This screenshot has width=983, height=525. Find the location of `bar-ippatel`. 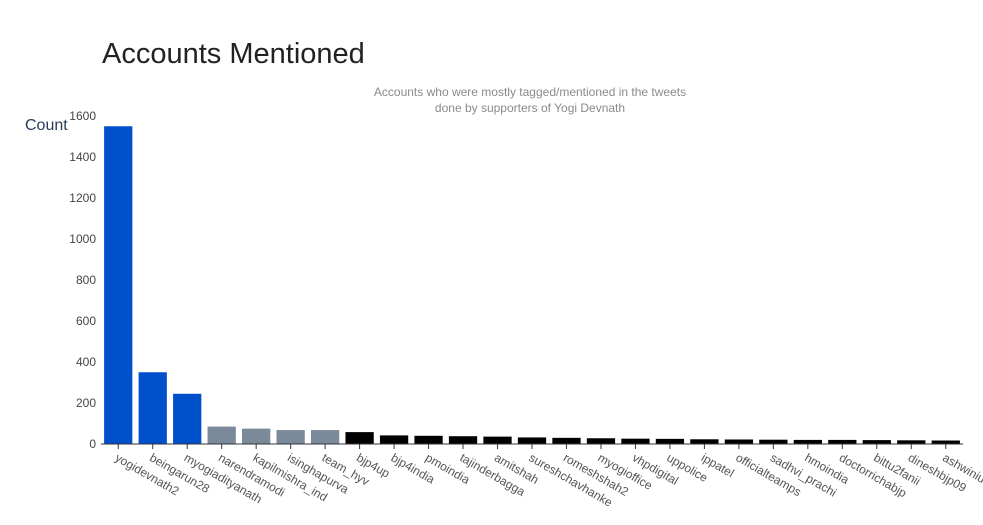

bar-ippatel is located at coordinates (704, 441).